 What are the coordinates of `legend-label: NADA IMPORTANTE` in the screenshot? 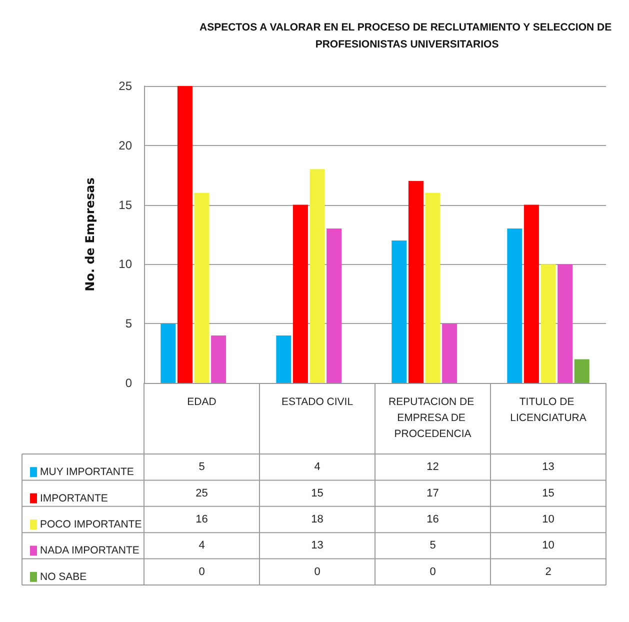 It's located at (90, 550).